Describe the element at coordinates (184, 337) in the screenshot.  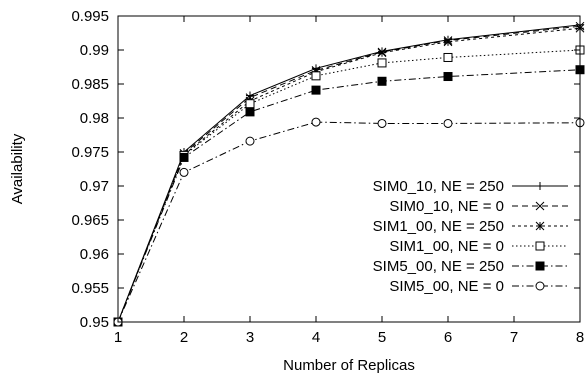
I see `x-tick-label: 2` at that location.